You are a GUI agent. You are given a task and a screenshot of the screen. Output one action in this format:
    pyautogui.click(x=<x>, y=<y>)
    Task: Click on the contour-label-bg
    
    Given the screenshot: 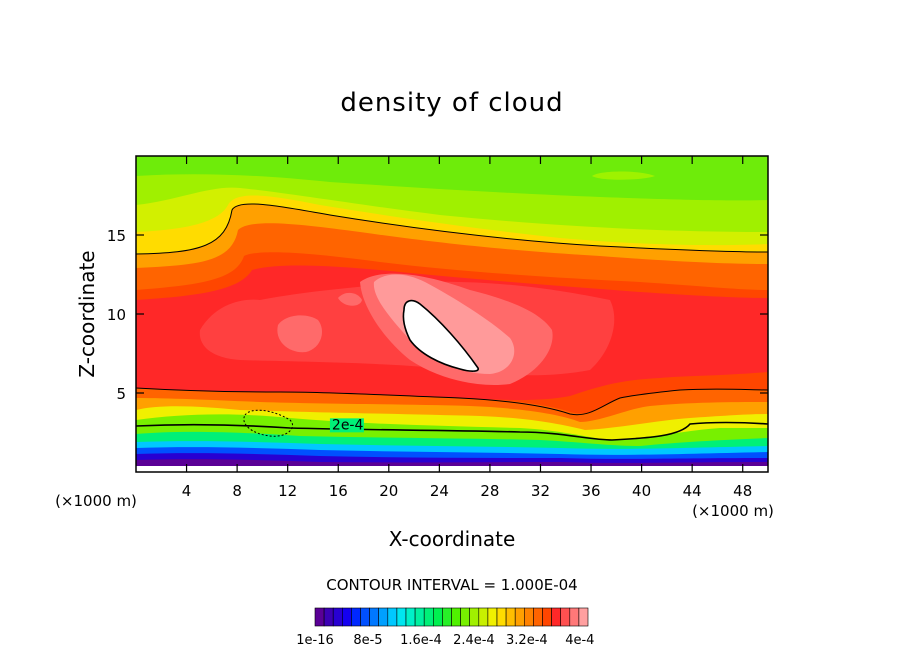 What is the action you would take?
    pyautogui.click(x=346, y=425)
    